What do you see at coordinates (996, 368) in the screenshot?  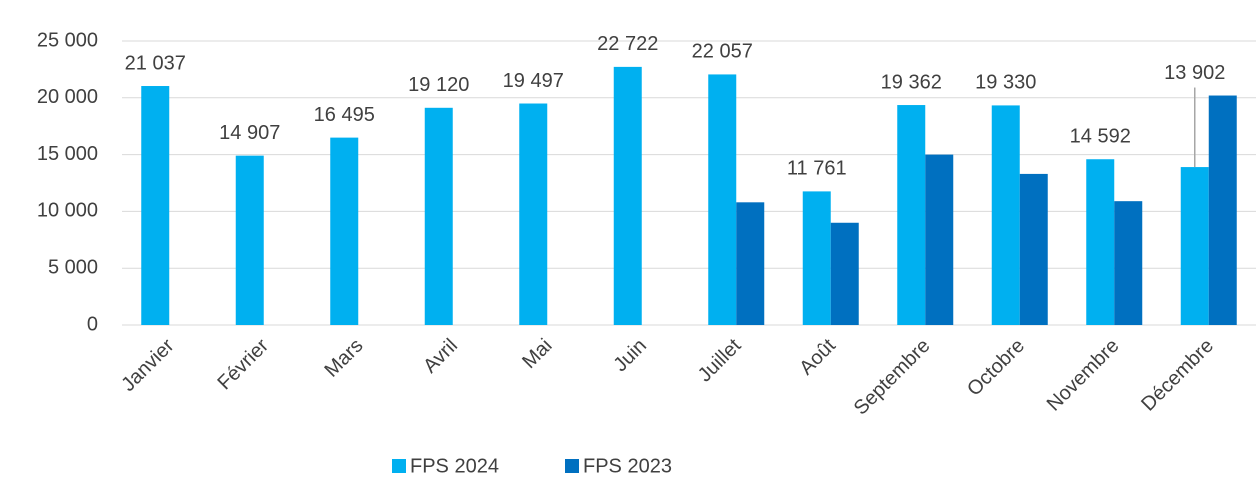 I see `x-tick-label: Octobre` at bounding box center [996, 368].